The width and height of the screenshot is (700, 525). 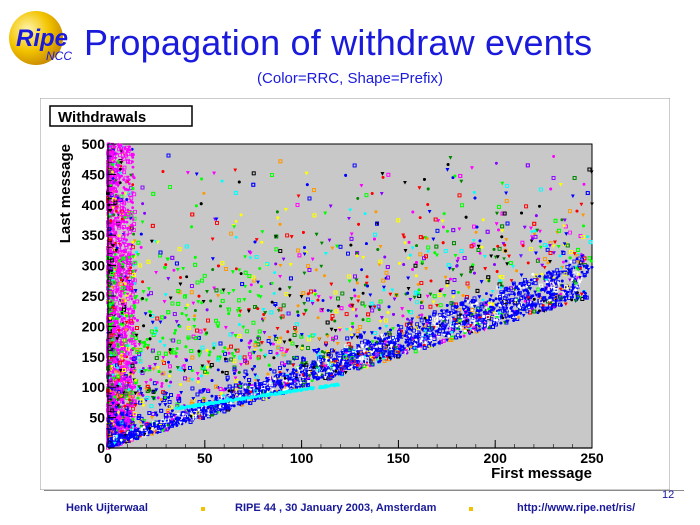 What do you see at coordinates (338, 42) in the screenshot?
I see `slide-title: Propagation of withdraw events` at bounding box center [338, 42].